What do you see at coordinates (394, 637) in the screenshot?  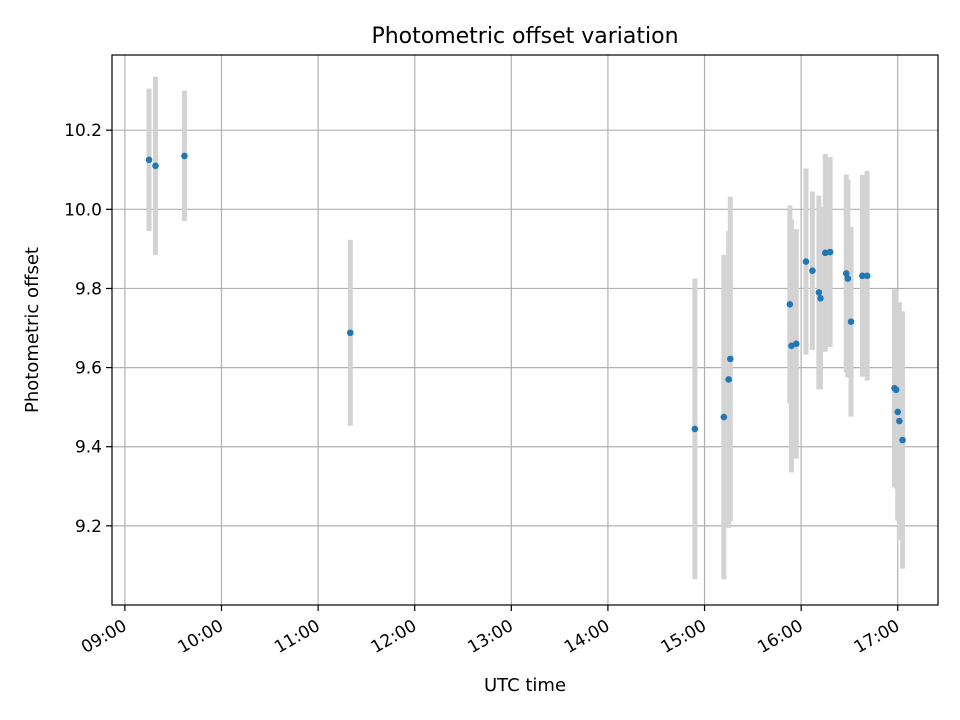 I see `x-tick-label: 12:00` at bounding box center [394, 637].